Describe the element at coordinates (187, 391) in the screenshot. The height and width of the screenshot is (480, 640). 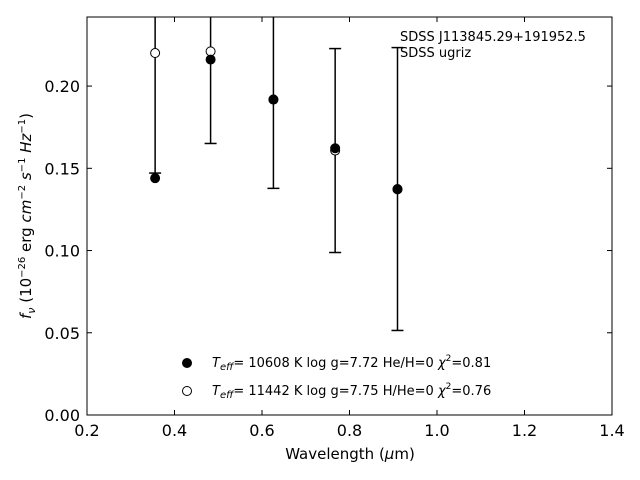
I see `legend-marker-open` at that location.